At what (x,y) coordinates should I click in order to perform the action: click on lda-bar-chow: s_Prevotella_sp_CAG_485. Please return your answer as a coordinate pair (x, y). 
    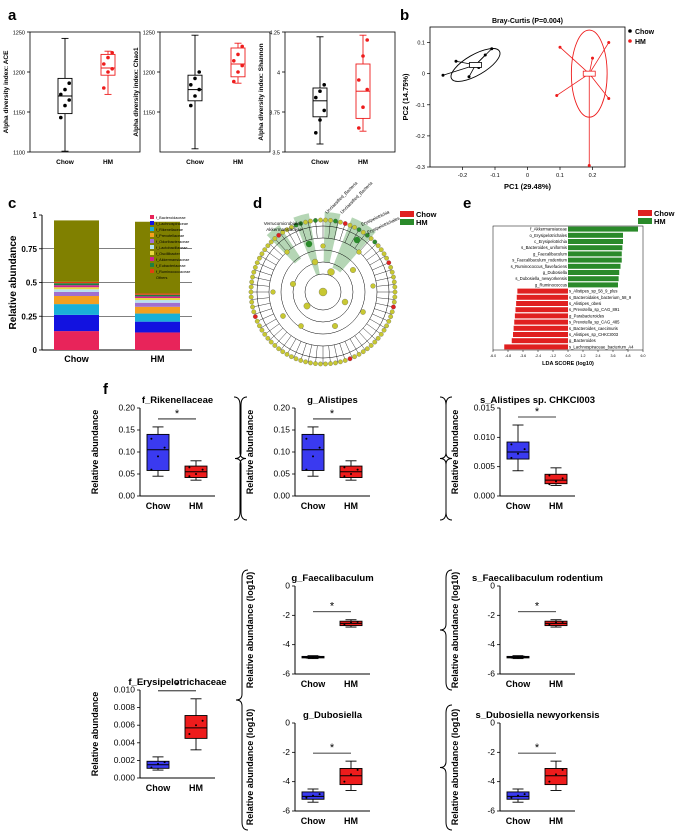
    Looking at the image, I should click on (567, 322).